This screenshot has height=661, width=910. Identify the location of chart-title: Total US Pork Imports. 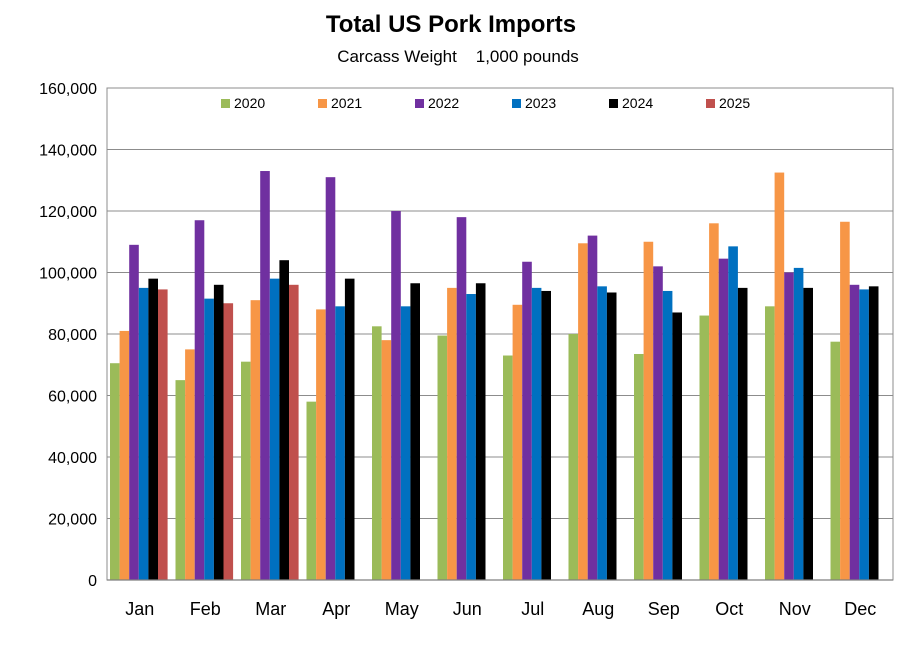
(451, 24).